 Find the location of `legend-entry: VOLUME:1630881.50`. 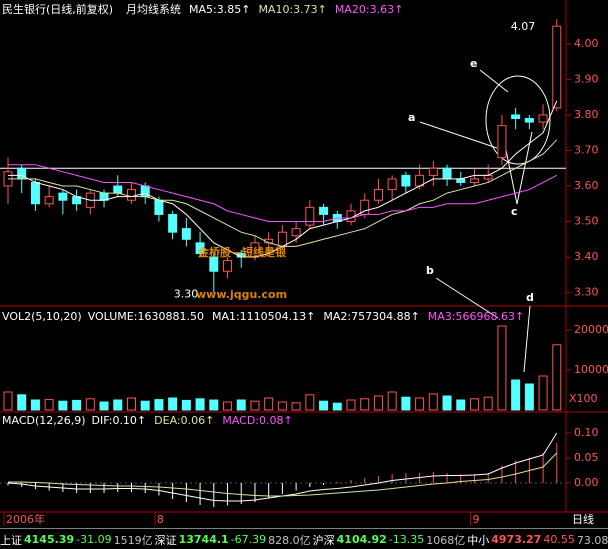

legend-entry: VOLUME:1630881.50 is located at coordinates (146, 316).